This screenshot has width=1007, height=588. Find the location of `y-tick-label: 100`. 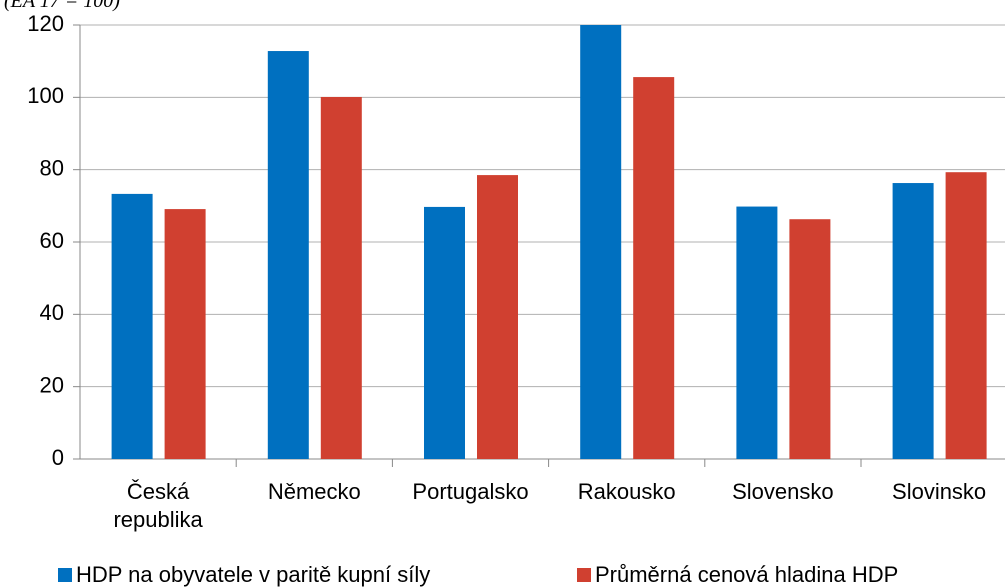

y-tick-label: 100 is located at coordinates (45, 95).